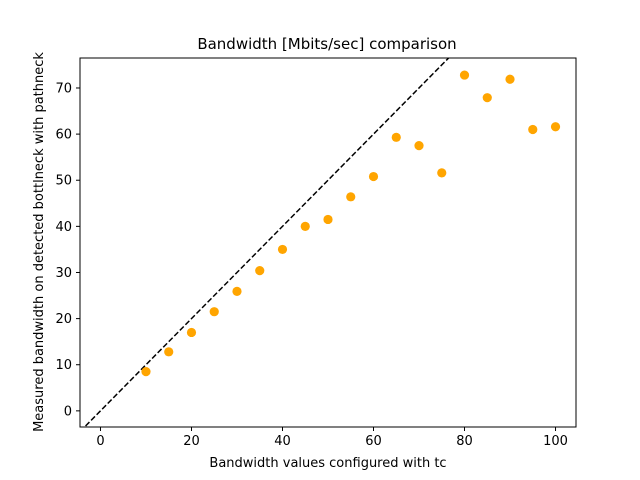 The width and height of the screenshot is (640, 480). What do you see at coordinates (63, 365) in the screenshot?
I see `y-tick-label: 10` at bounding box center [63, 365].